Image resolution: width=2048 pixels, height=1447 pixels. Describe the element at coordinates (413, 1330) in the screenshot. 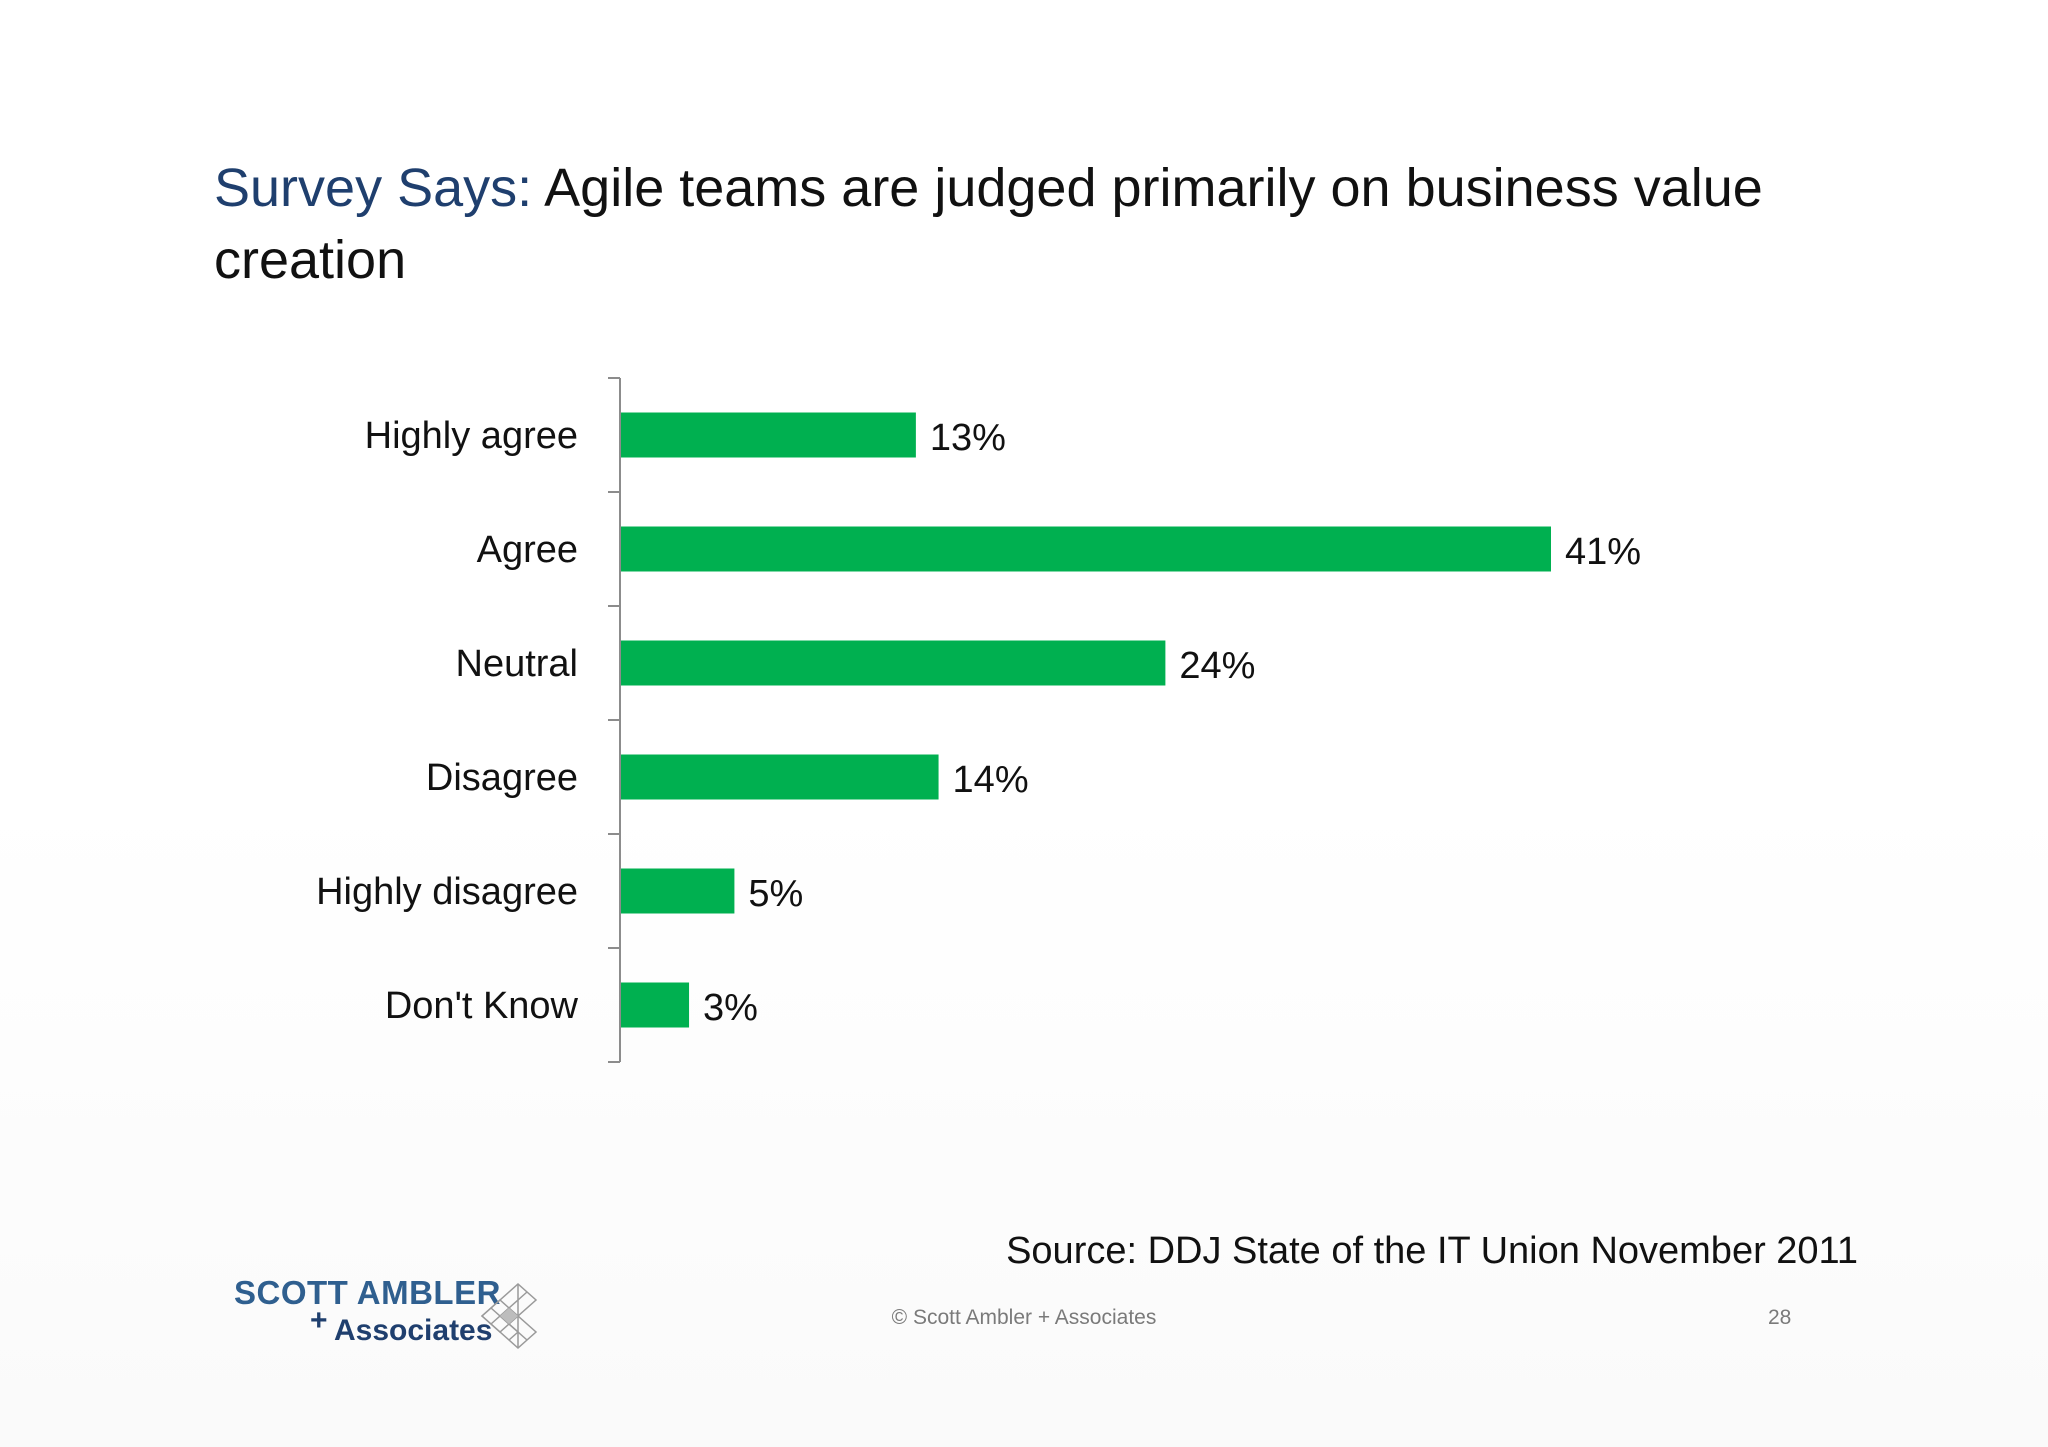

I see `logo-line2: Associates` at that location.